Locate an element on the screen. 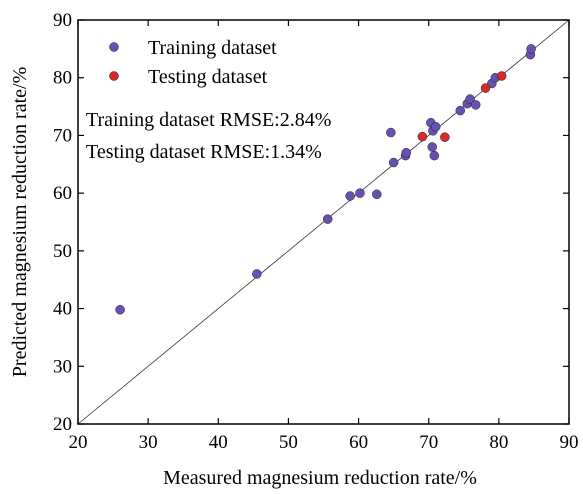  y-tick-label: 60 is located at coordinates (62, 193).